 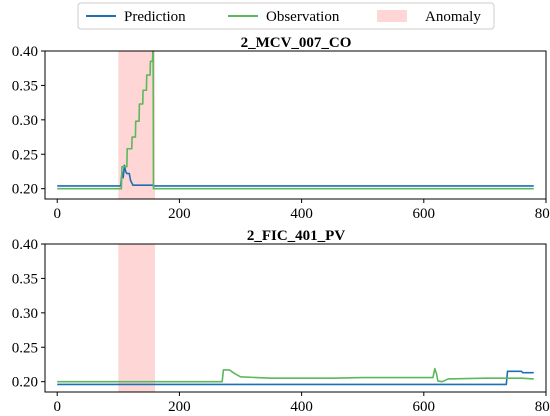 I want to click on legend: Prediction Observation Anomaly, so click(x=286, y=16).